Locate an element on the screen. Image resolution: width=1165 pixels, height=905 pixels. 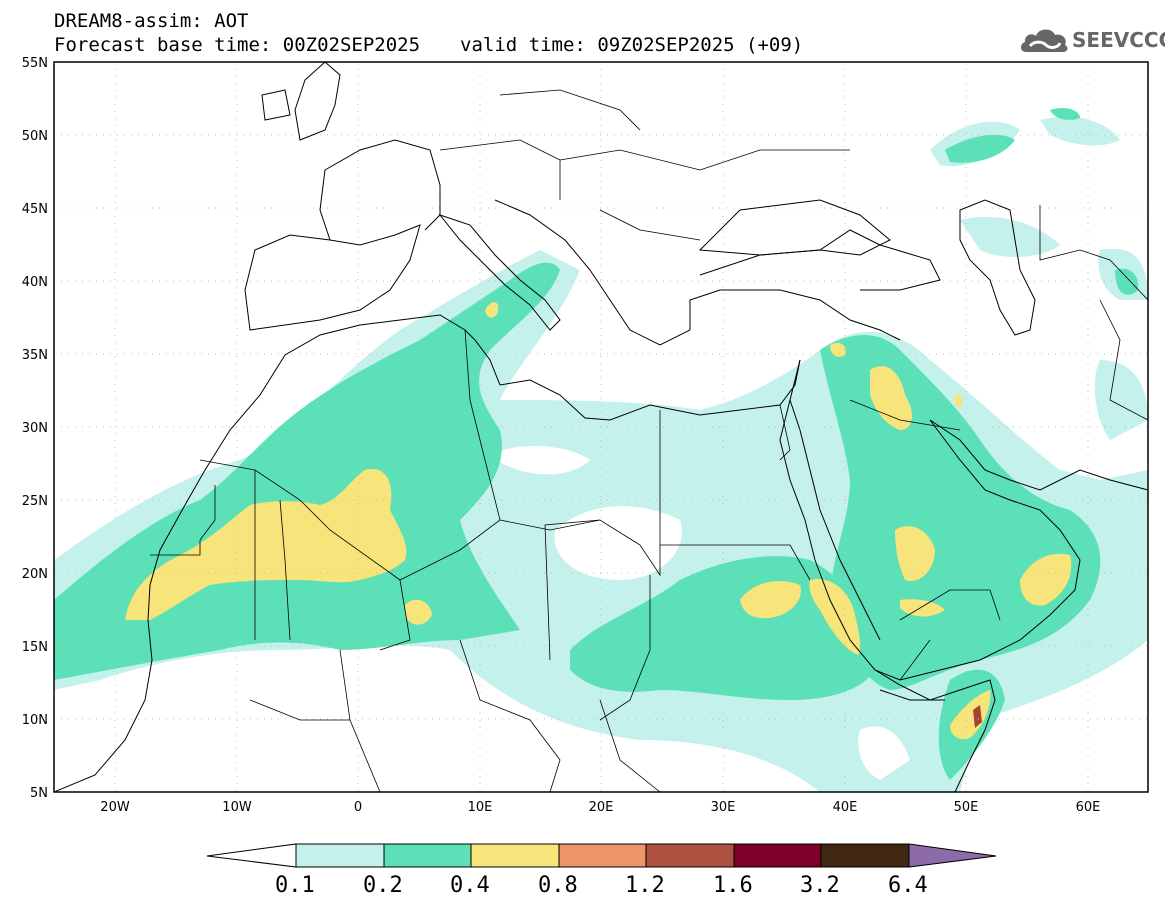
lon-label: 10E is located at coordinates (480, 807).